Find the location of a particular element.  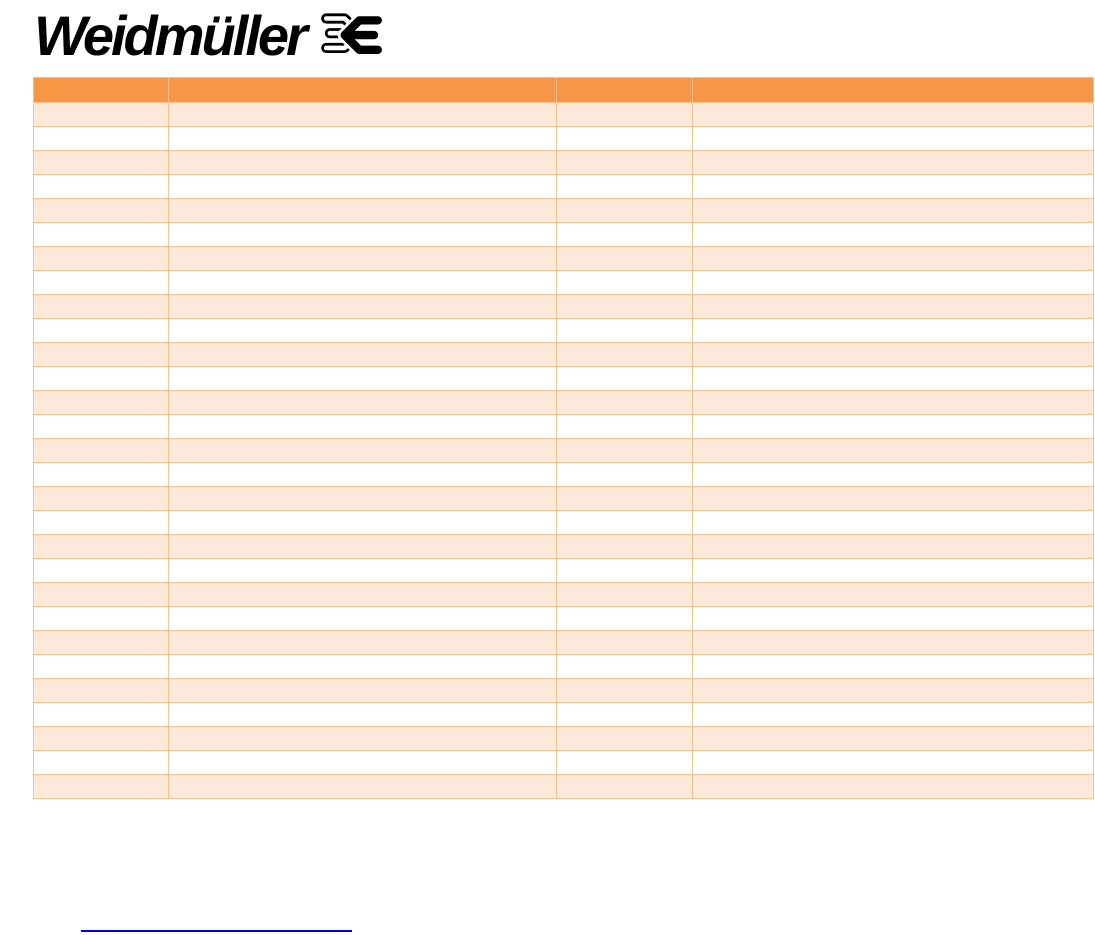

footer-link is located at coordinates (216, 924).